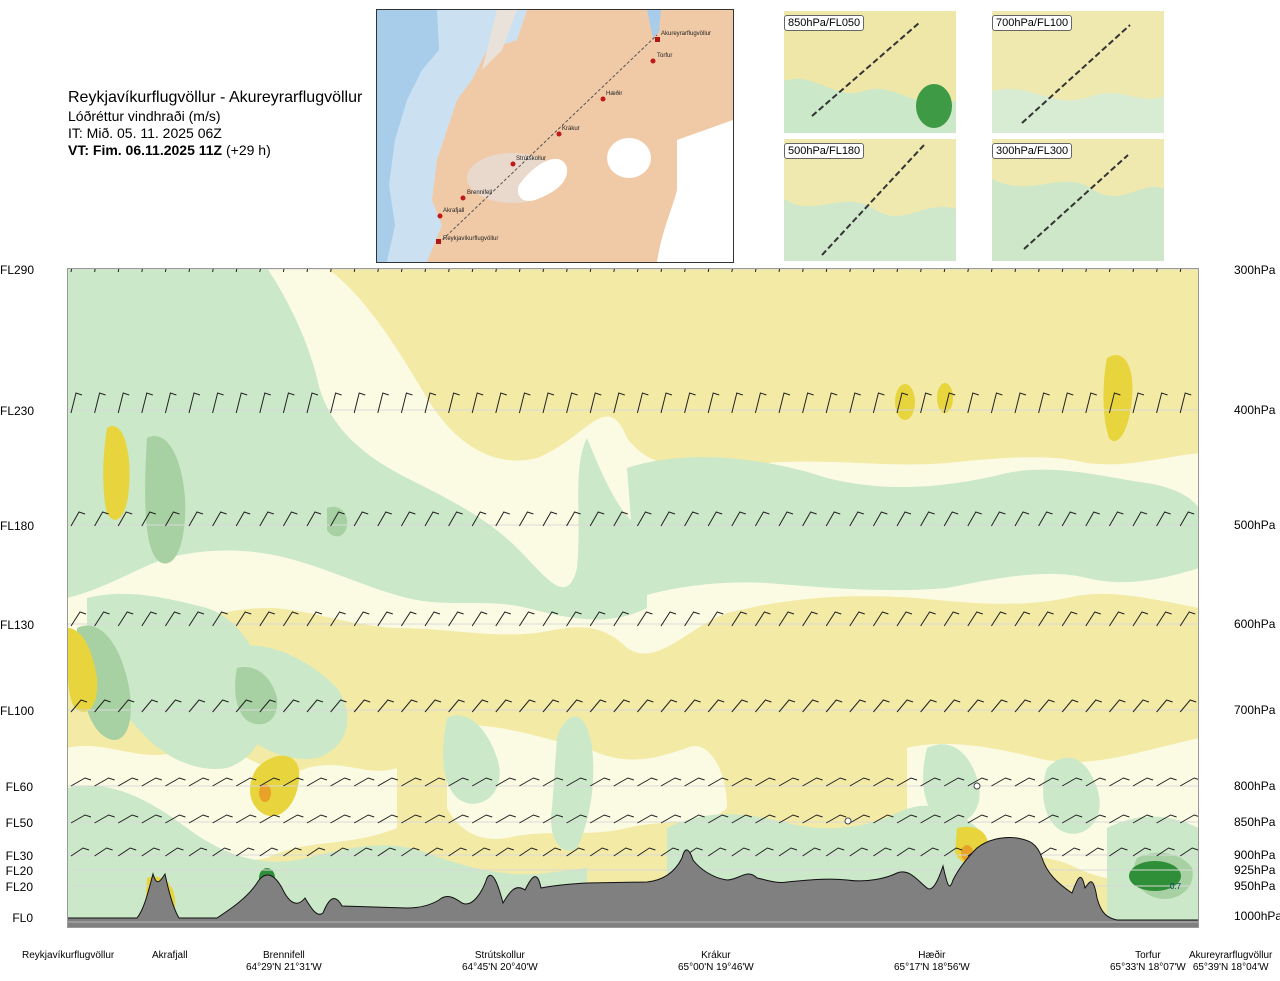 Image resolution: width=1280 pixels, height=981 pixels. What do you see at coordinates (824, 151) in the screenshot?
I see `thumb-500-label: 500hPa/FL180` at bounding box center [824, 151].